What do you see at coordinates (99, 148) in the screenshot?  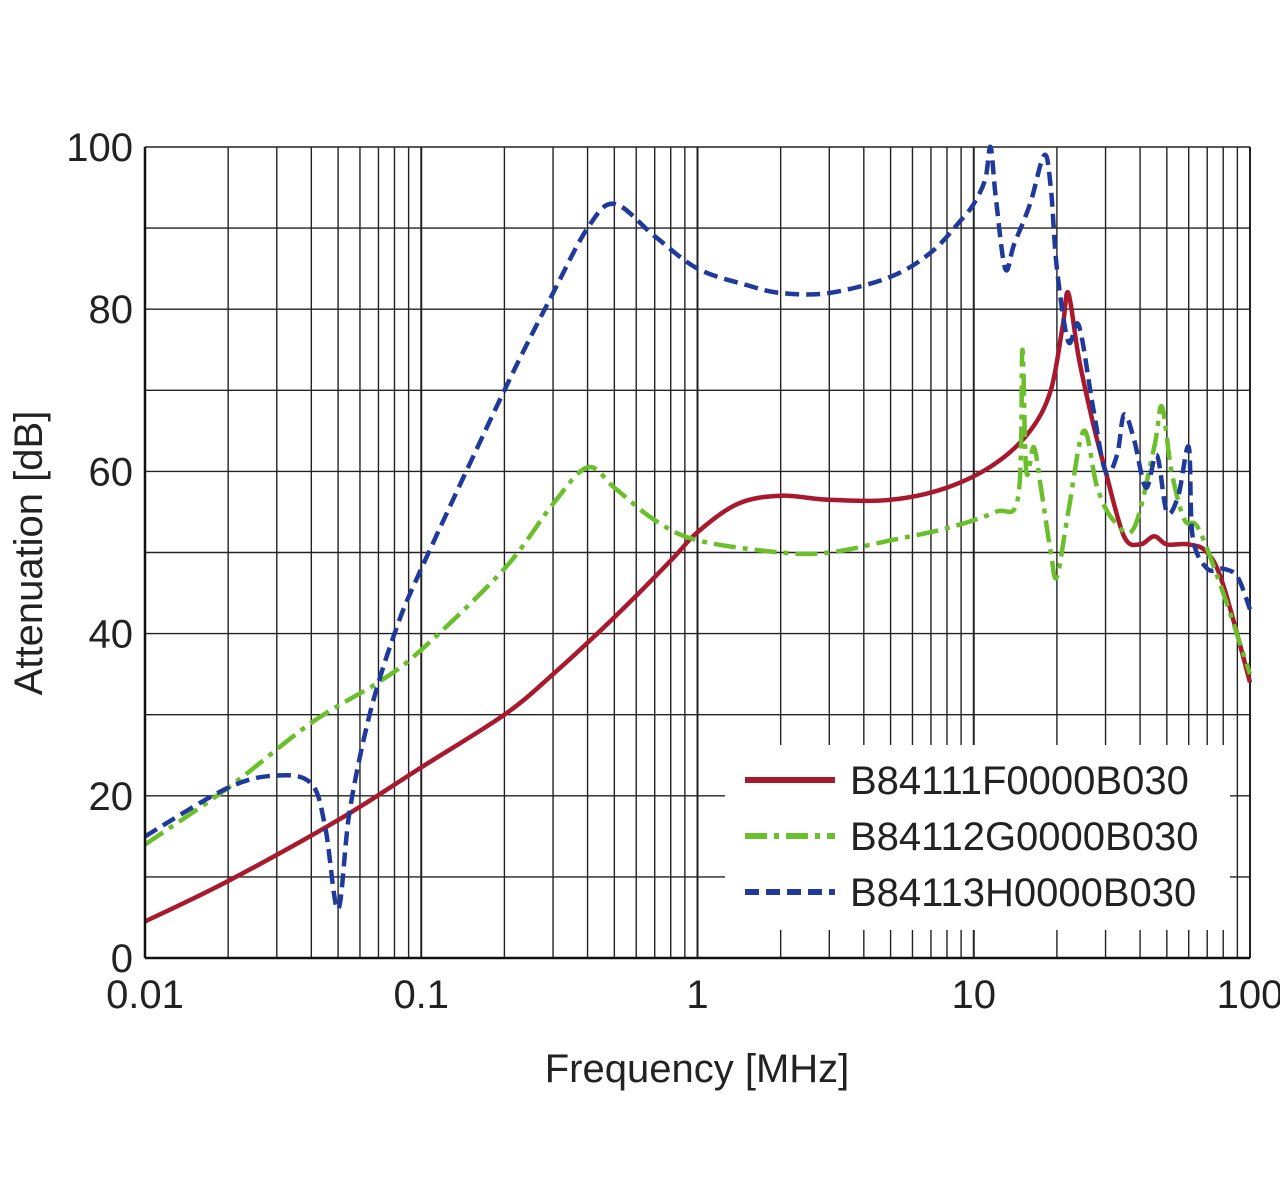 I see `y-tick-label: 100` at bounding box center [99, 148].